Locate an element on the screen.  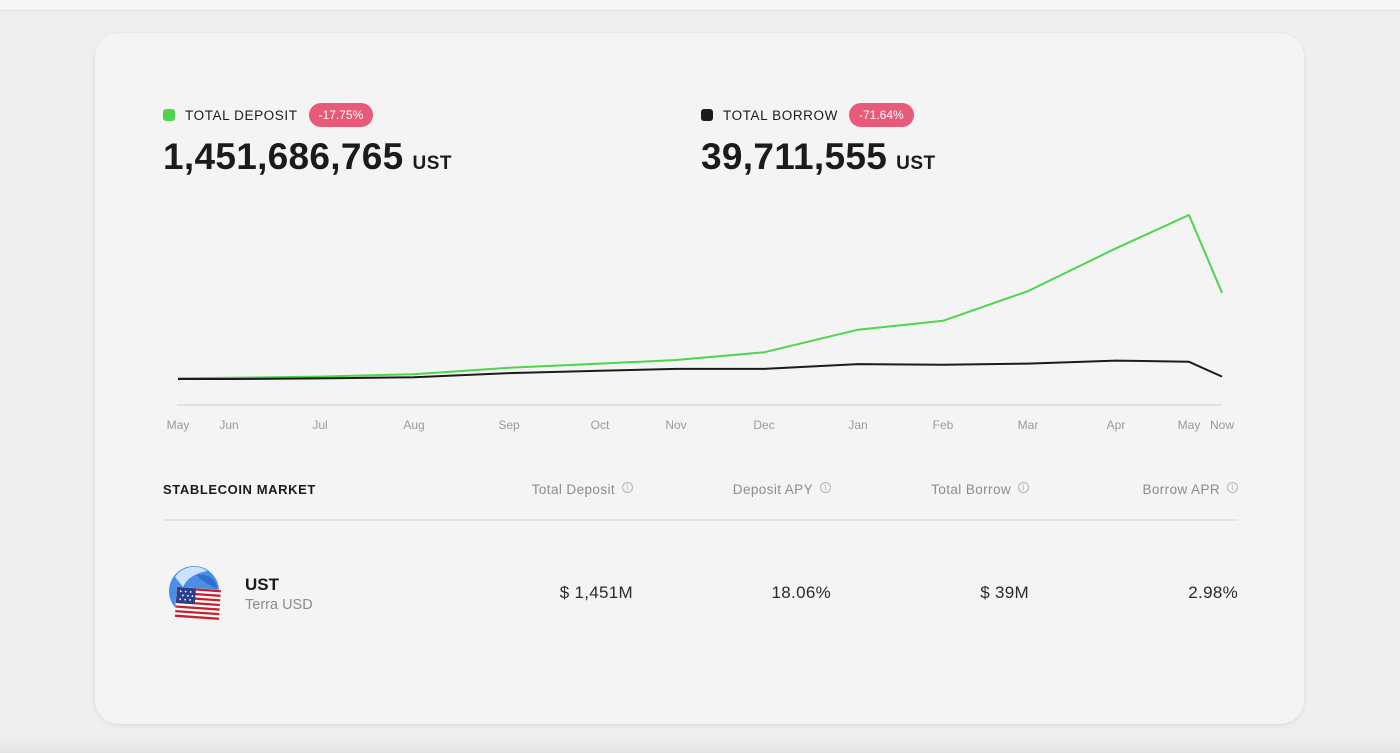
col-total-deposit-header: Total Deposit i is located at coordinates (582, 490).